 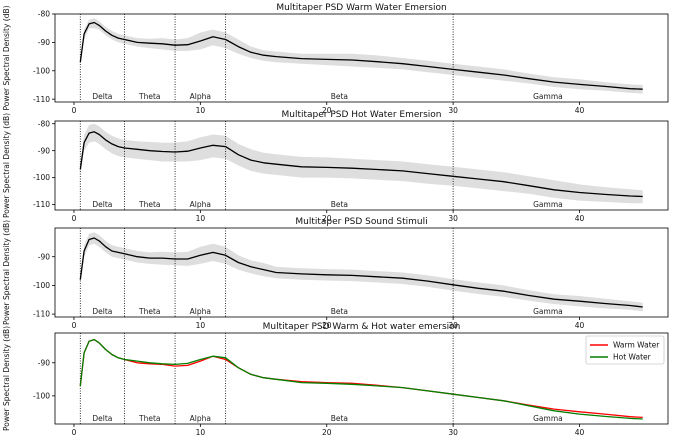 What do you see at coordinates (632, 357) in the screenshot?
I see `legend-entry-2: Hot Water` at bounding box center [632, 357].